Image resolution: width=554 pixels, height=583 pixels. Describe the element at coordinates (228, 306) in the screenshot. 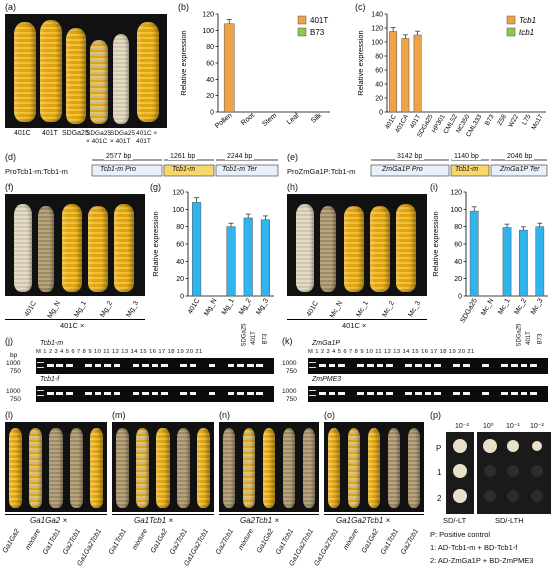

I see `x-tick-label: Mg_1` at that location.